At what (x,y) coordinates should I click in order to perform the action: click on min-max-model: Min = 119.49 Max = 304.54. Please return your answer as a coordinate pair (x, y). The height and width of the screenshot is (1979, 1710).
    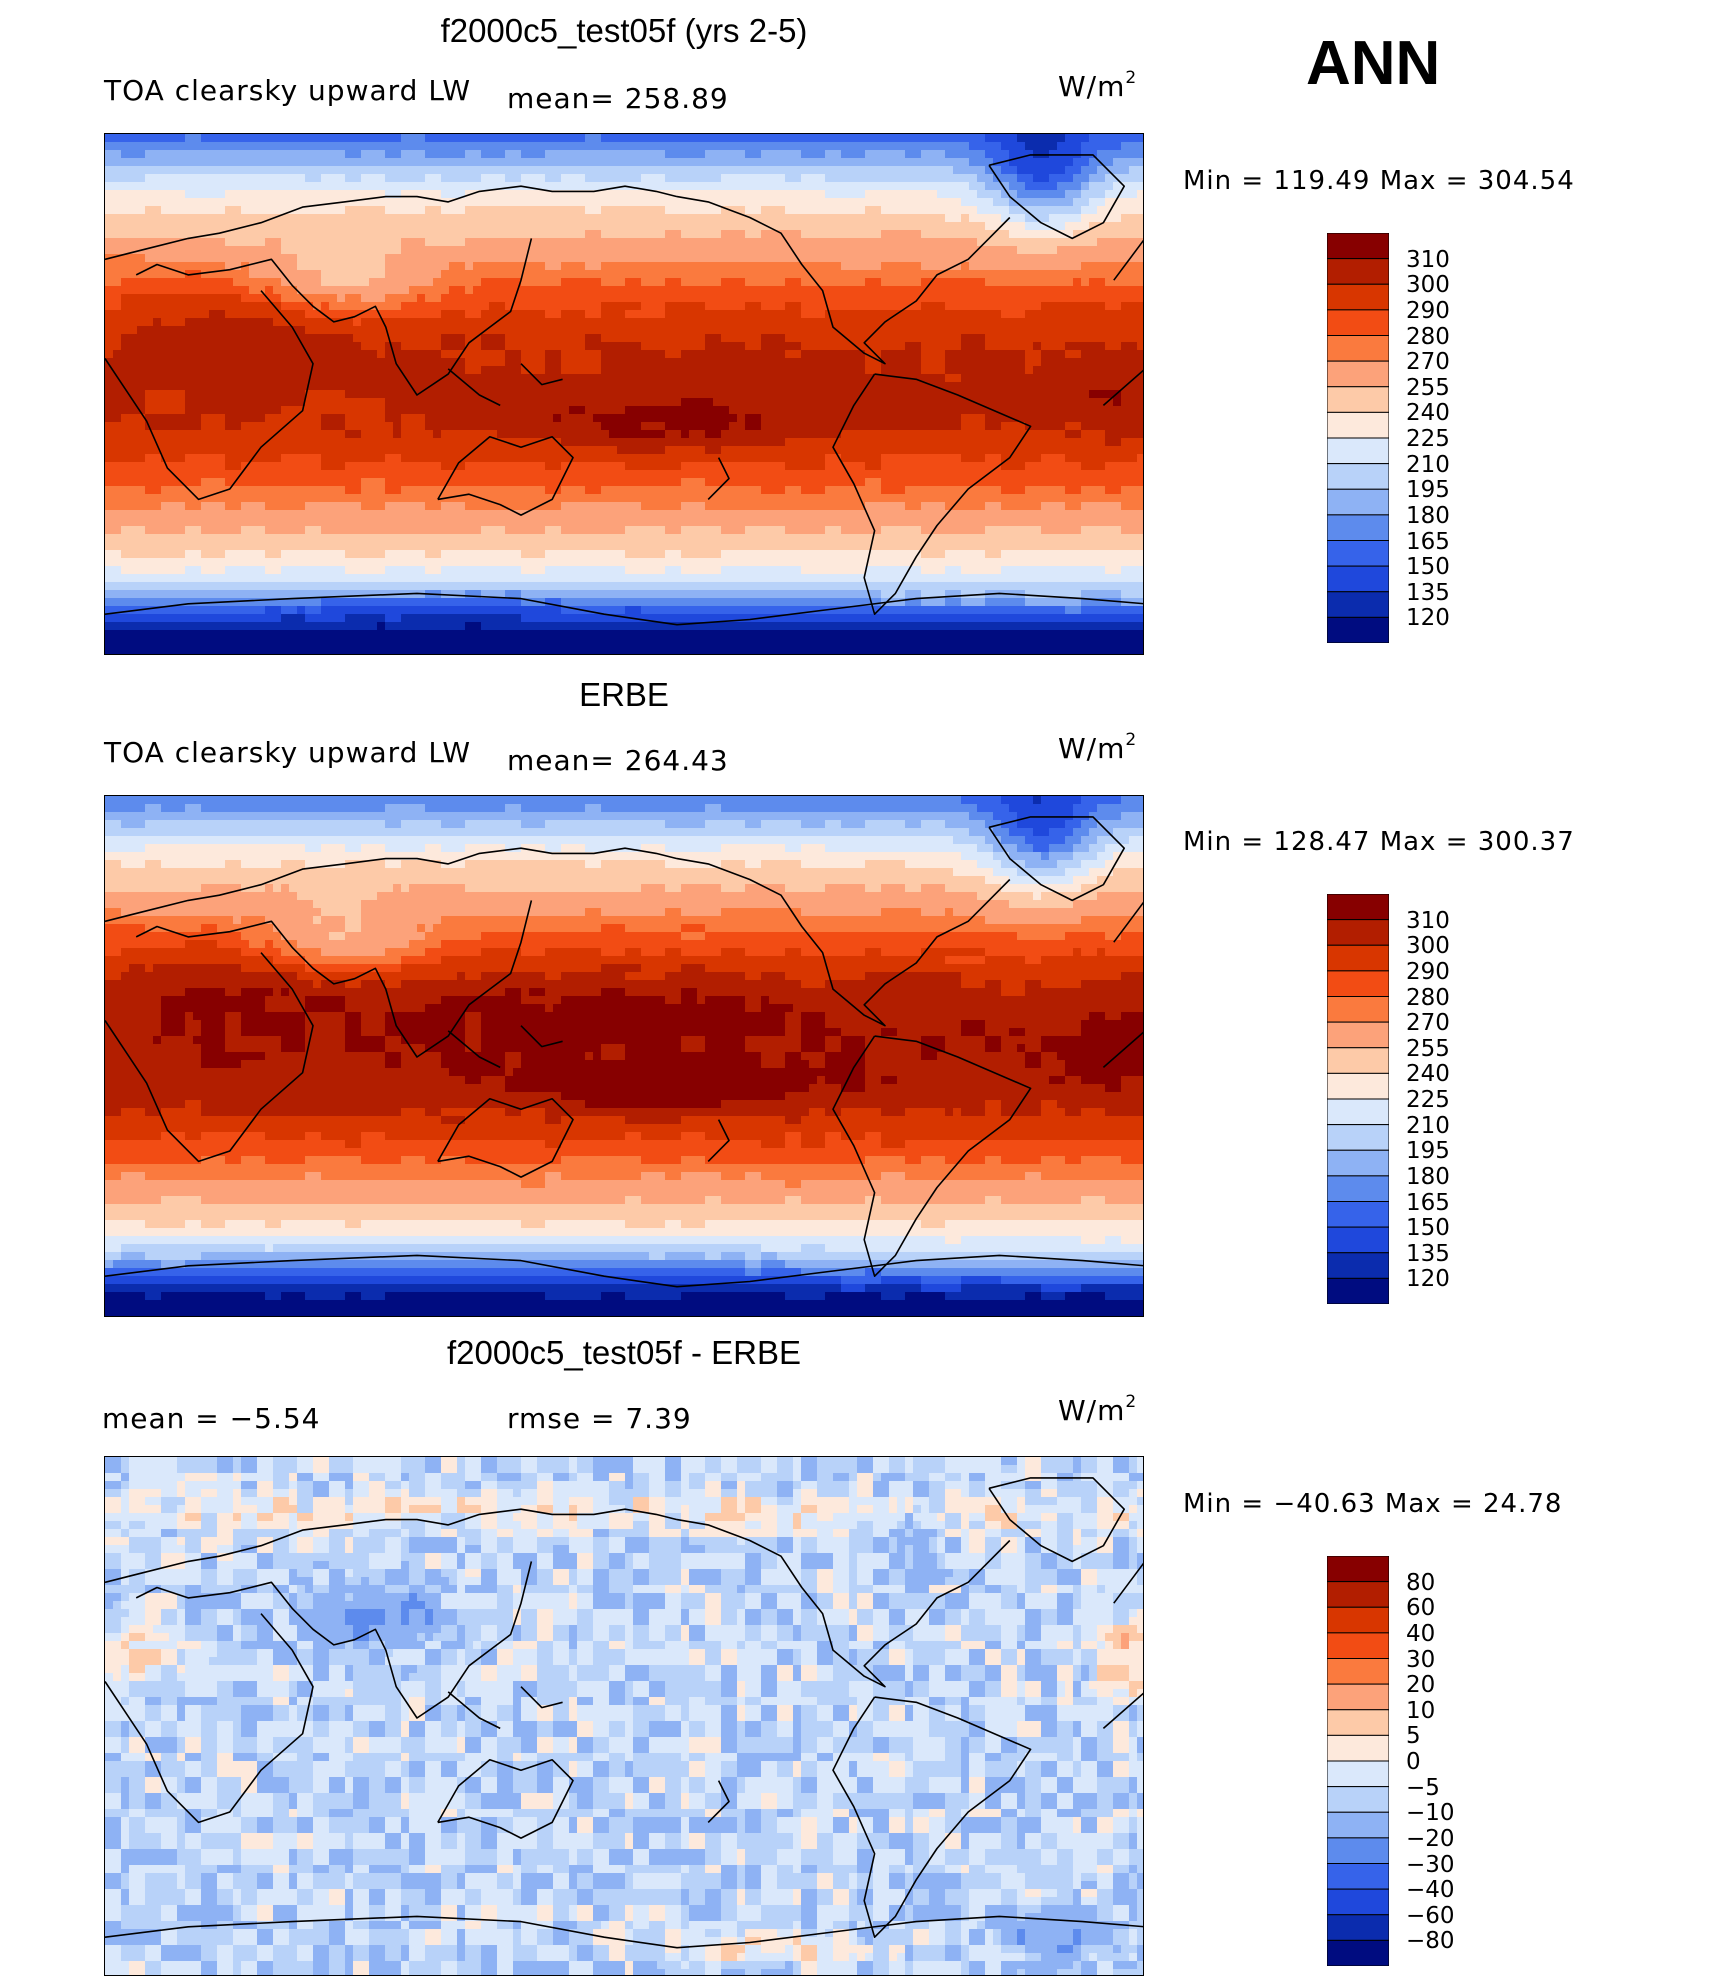
    Looking at the image, I should click on (1379, 181).